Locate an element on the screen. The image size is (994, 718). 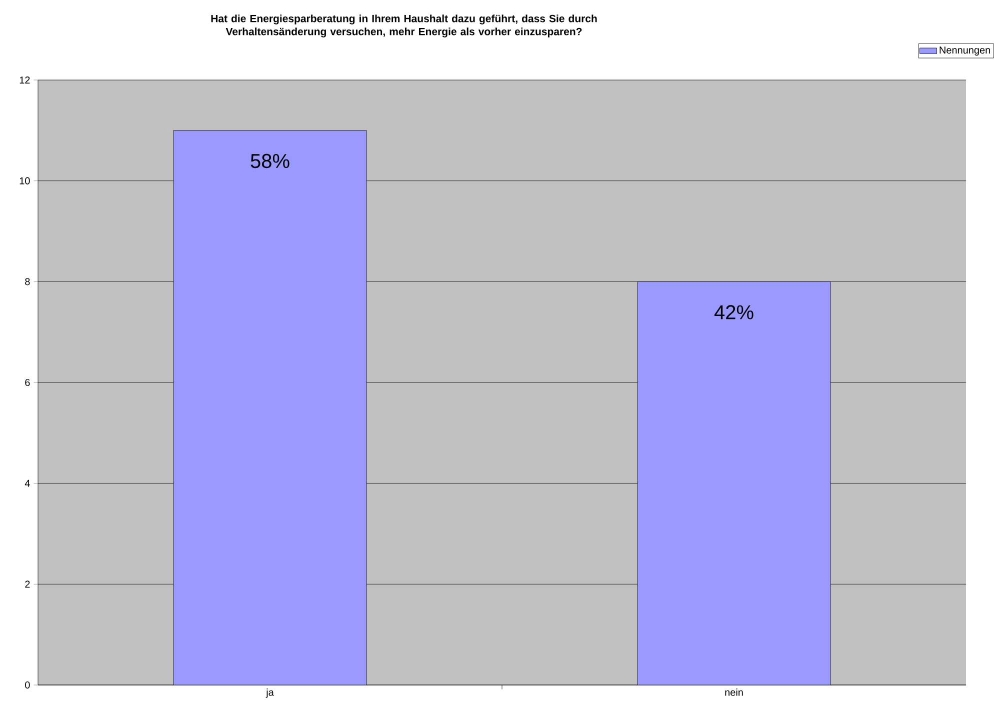
annotation: 58% is located at coordinates (270, 161).